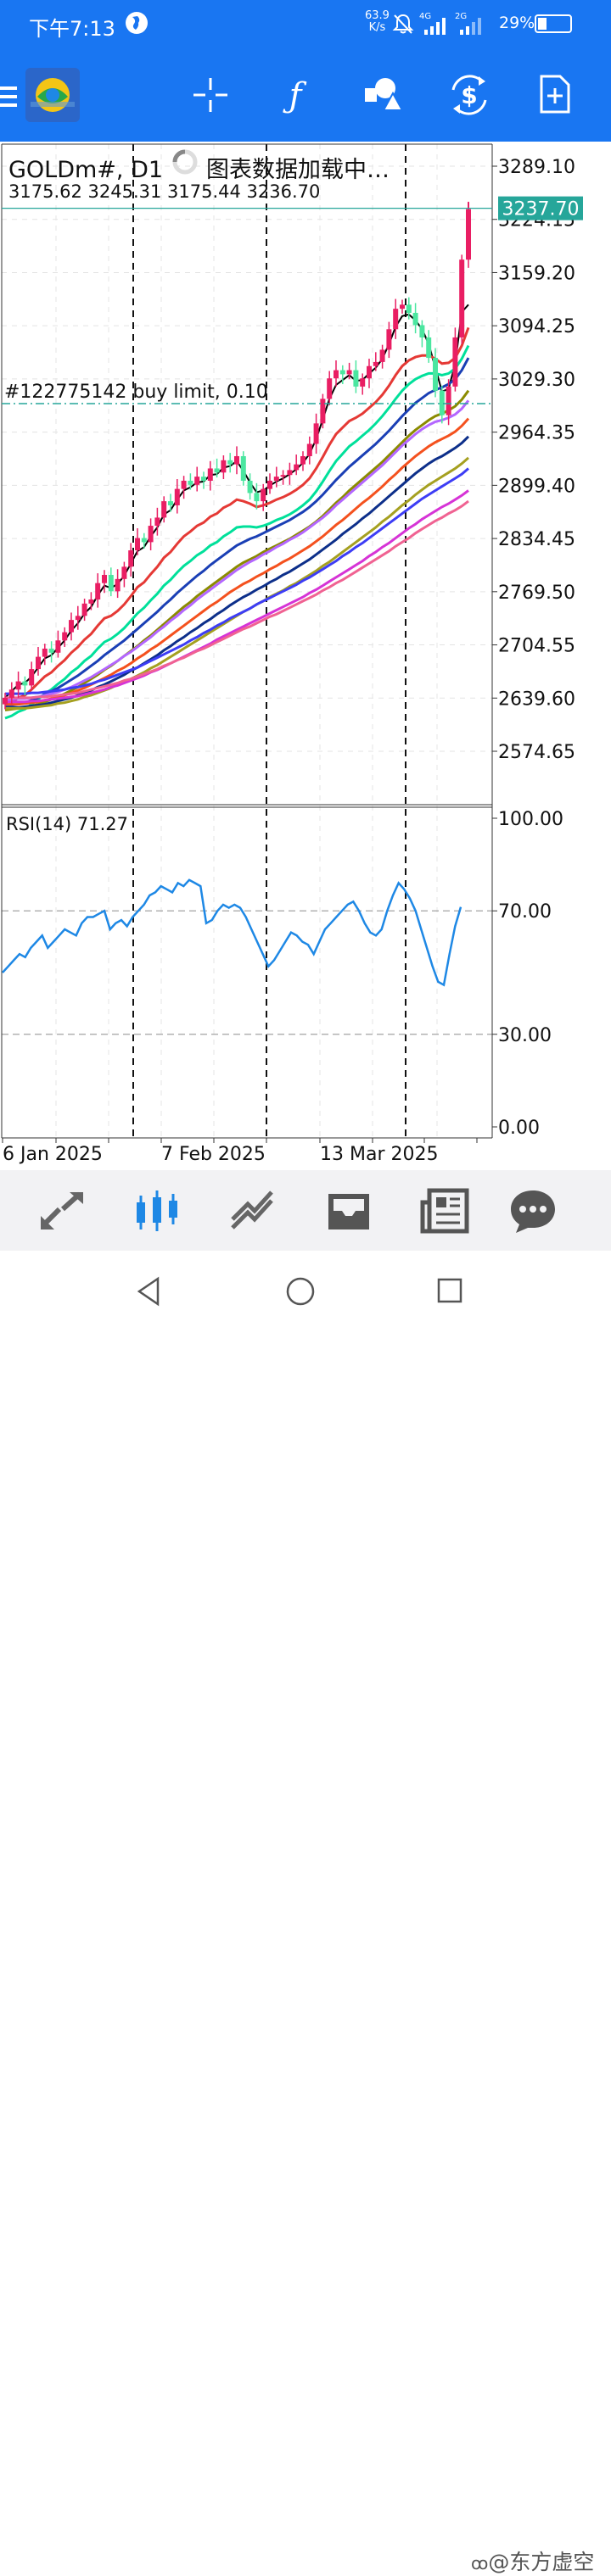 This screenshot has width=611, height=2576. Describe the element at coordinates (382, 94) in the screenshot. I see `objects-icon` at that location.